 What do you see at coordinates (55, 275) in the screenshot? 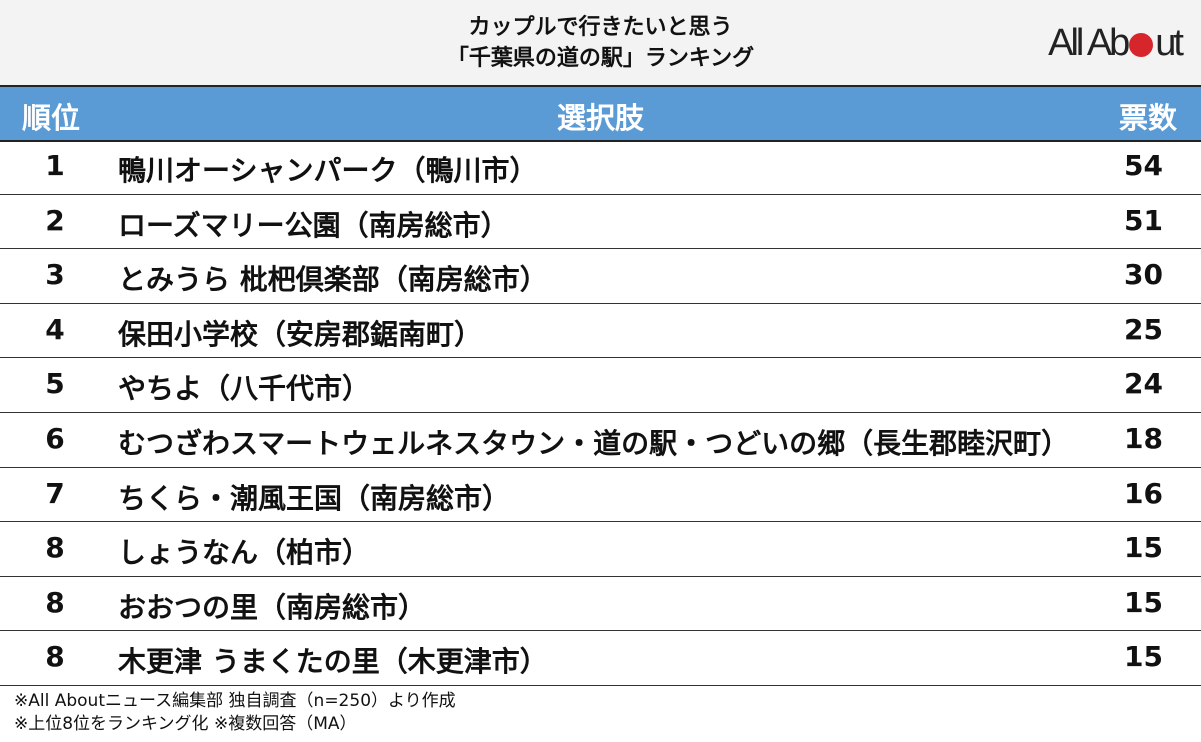
I see `rank-cell: 3` at bounding box center [55, 275].